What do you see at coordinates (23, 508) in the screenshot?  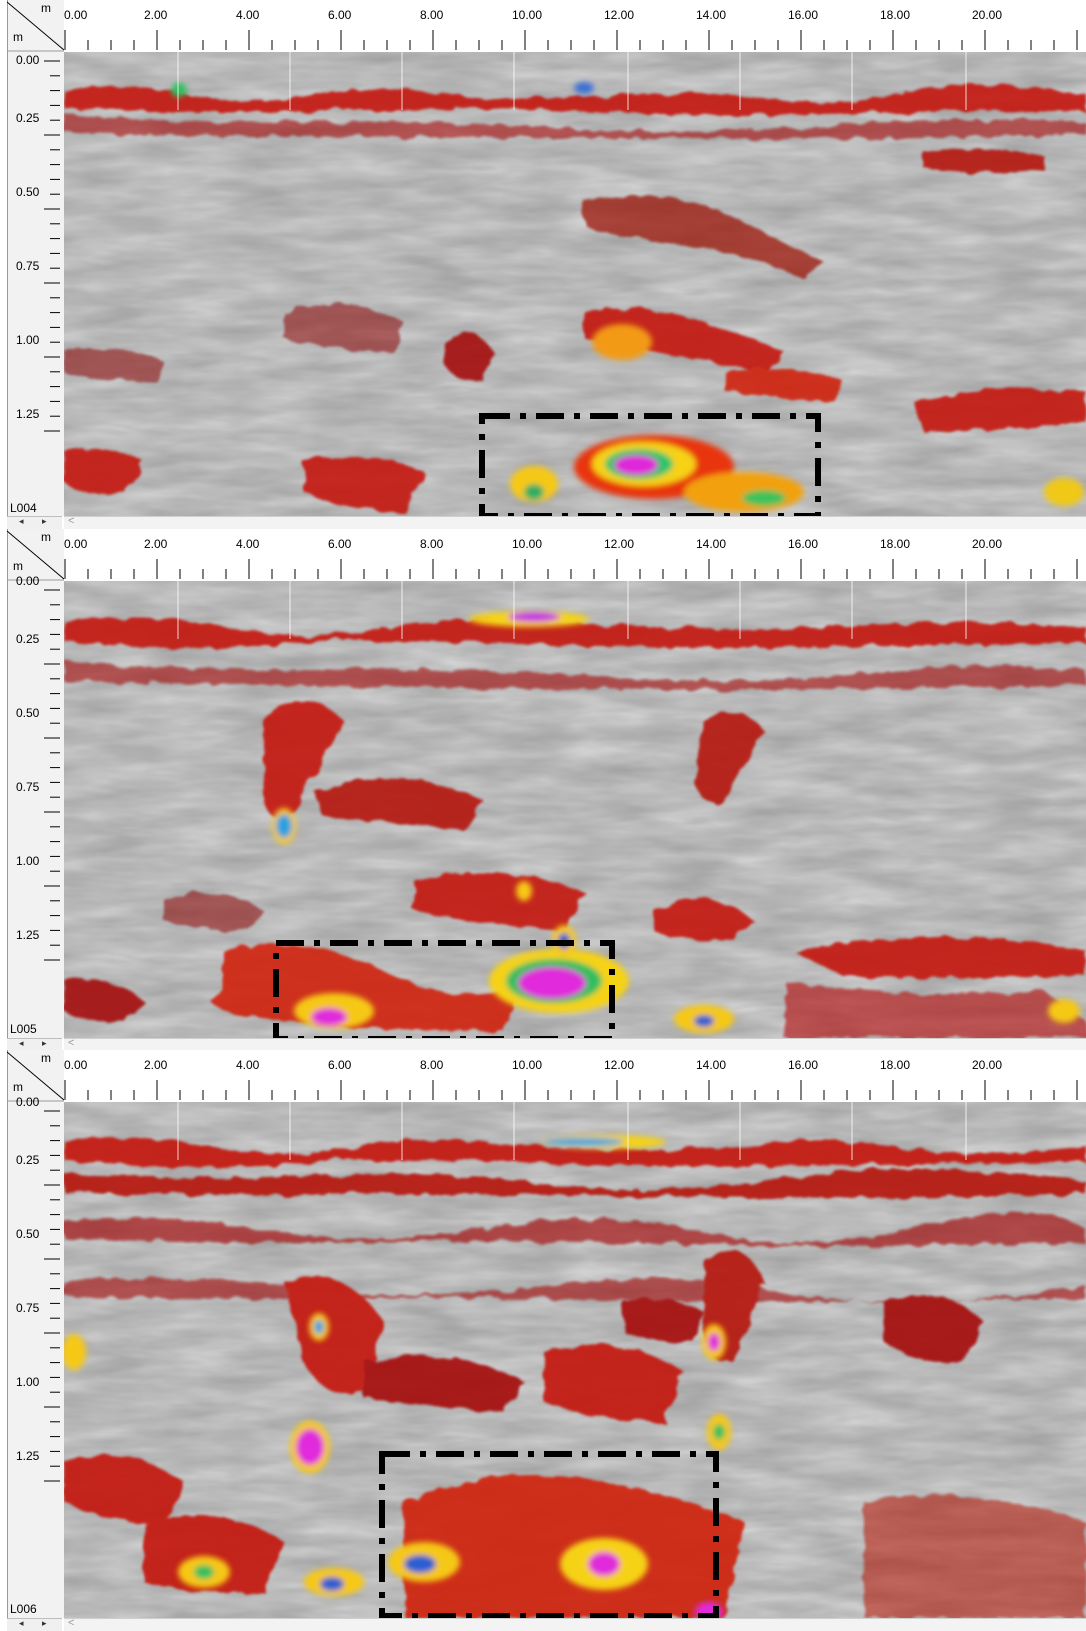 I see `line-name: L004` at bounding box center [23, 508].